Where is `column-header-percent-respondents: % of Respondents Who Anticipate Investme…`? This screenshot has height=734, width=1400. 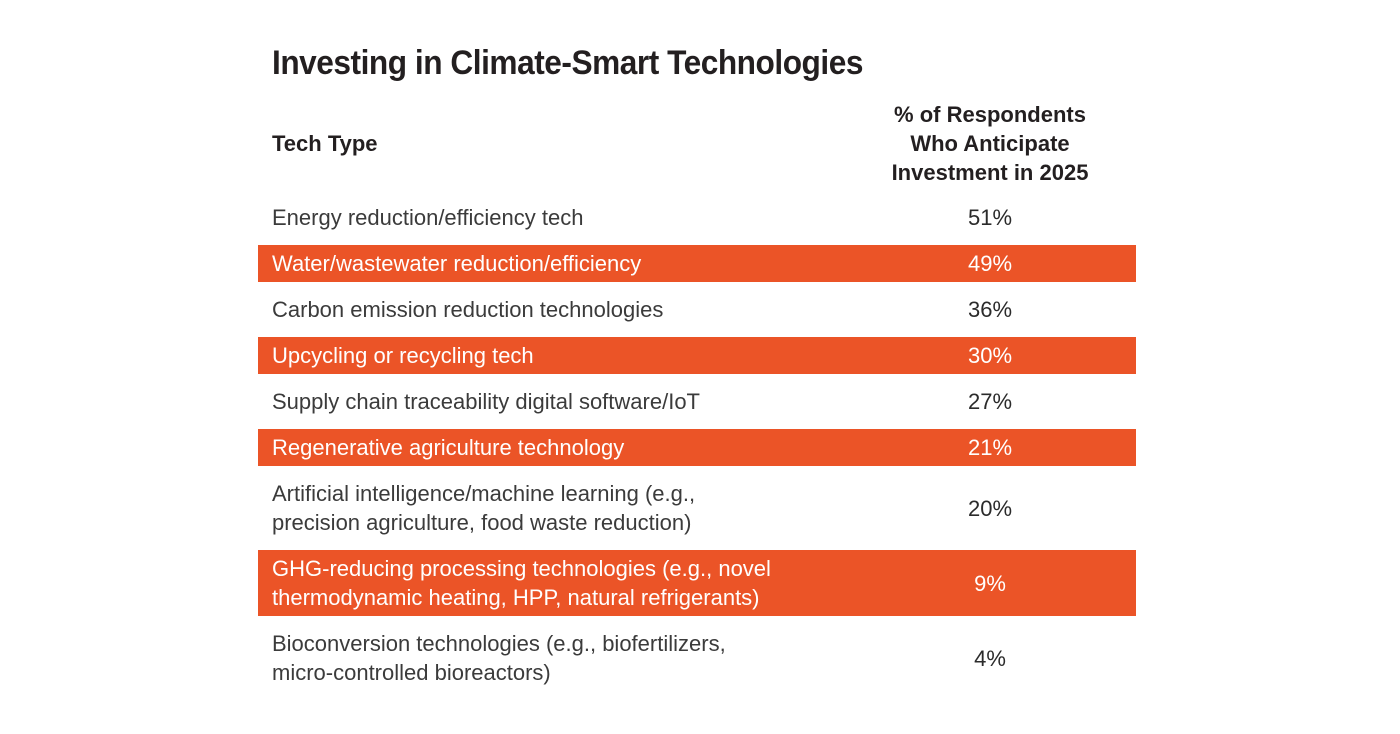
column-header-percent-respondents: % of Respondents Who Anticipate Investme… is located at coordinates (990, 143).